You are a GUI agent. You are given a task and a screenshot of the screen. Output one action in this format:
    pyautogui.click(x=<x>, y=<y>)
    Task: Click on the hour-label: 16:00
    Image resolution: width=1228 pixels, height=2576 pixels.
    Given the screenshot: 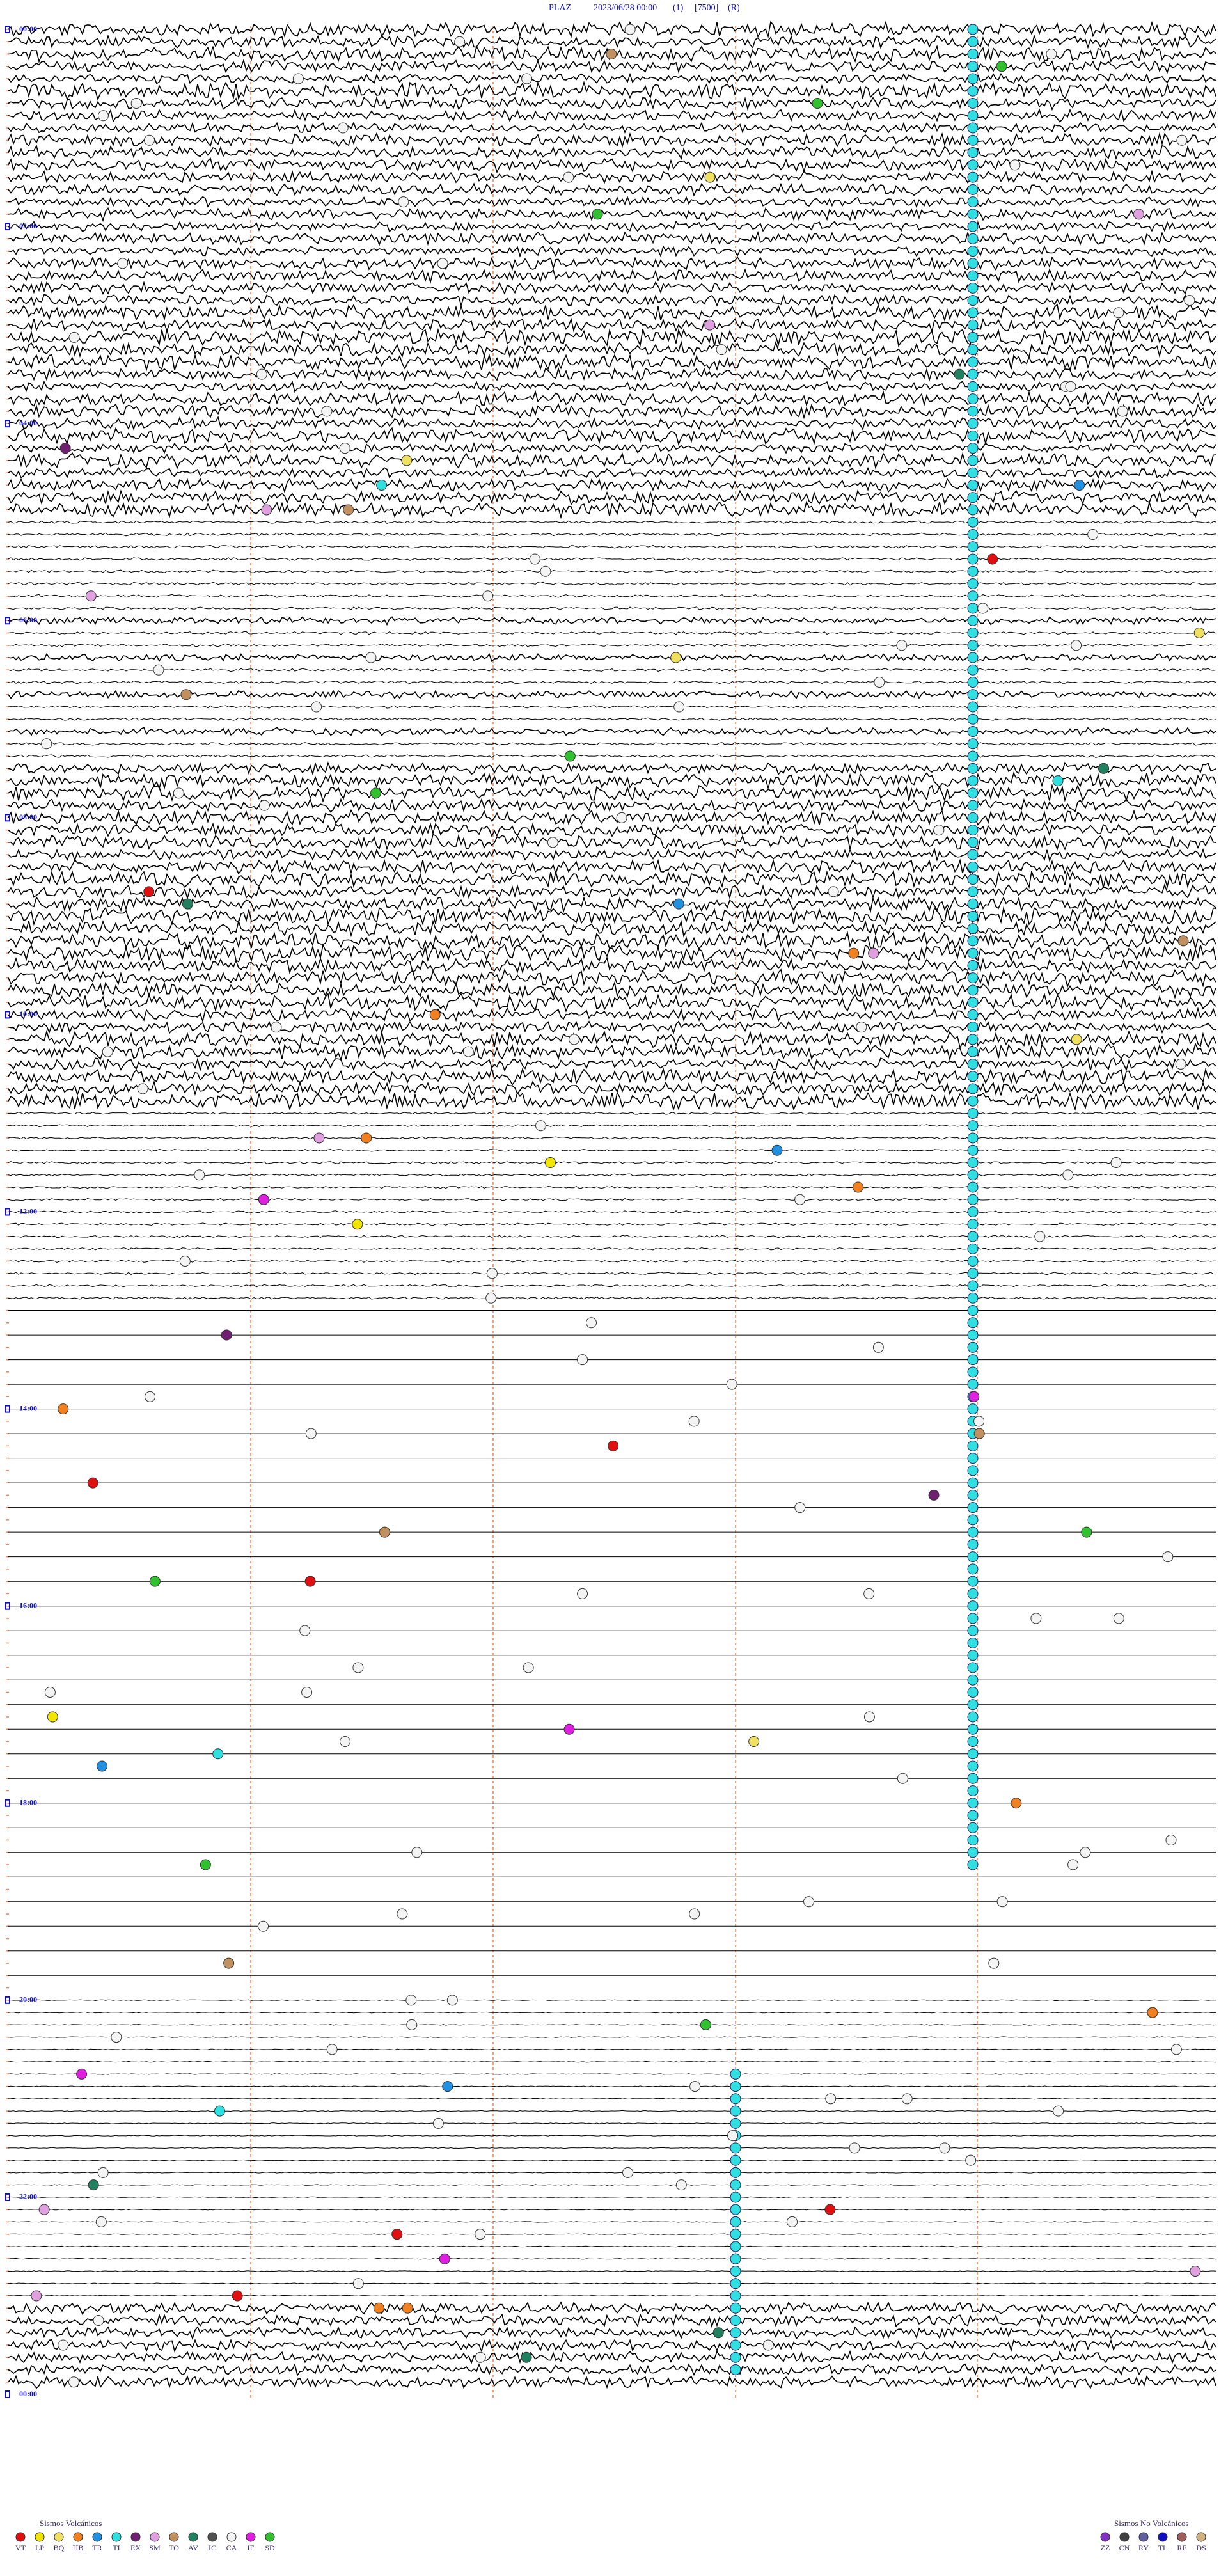 What is the action you would take?
    pyautogui.click(x=28, y=1604)
    